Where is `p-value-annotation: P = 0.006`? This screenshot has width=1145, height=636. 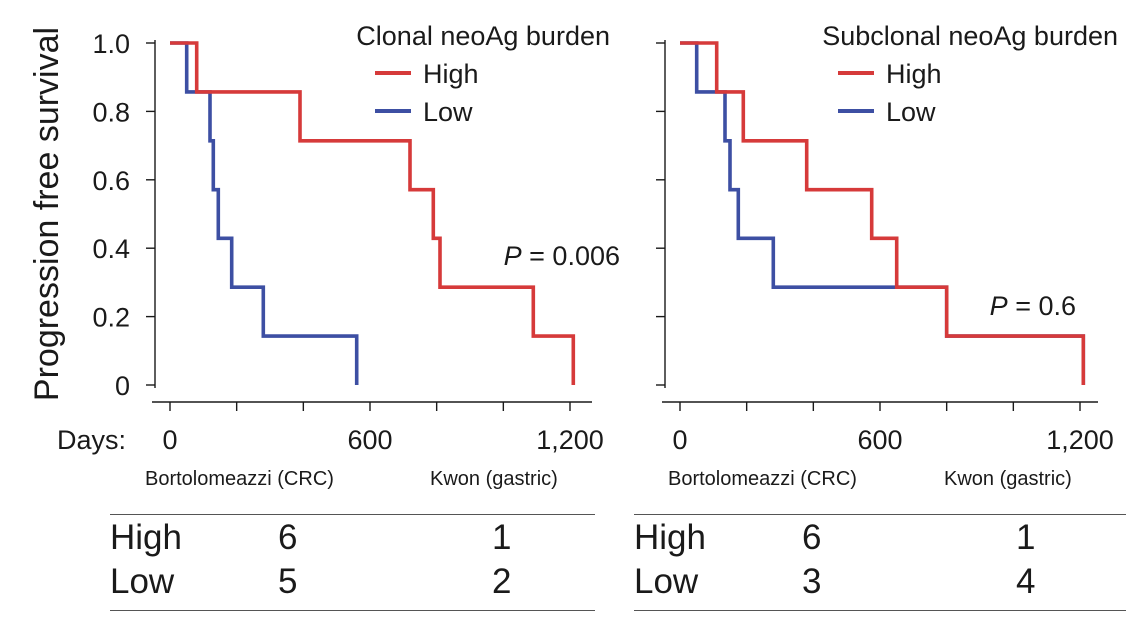
p-value-annotation: P = 0.006 is located at coordinates (562, 256).